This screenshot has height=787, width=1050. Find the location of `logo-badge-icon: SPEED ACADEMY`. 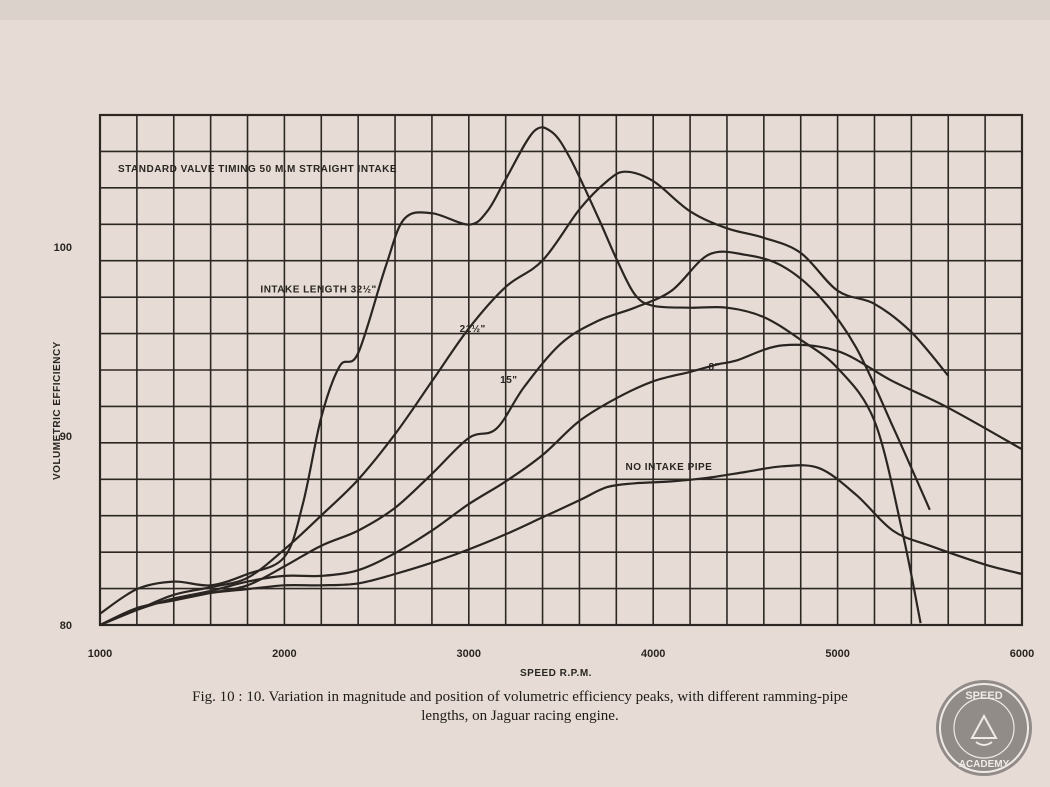

logo-badge-icon: SPEED ACADEMY is located at coordinates (984, 728).